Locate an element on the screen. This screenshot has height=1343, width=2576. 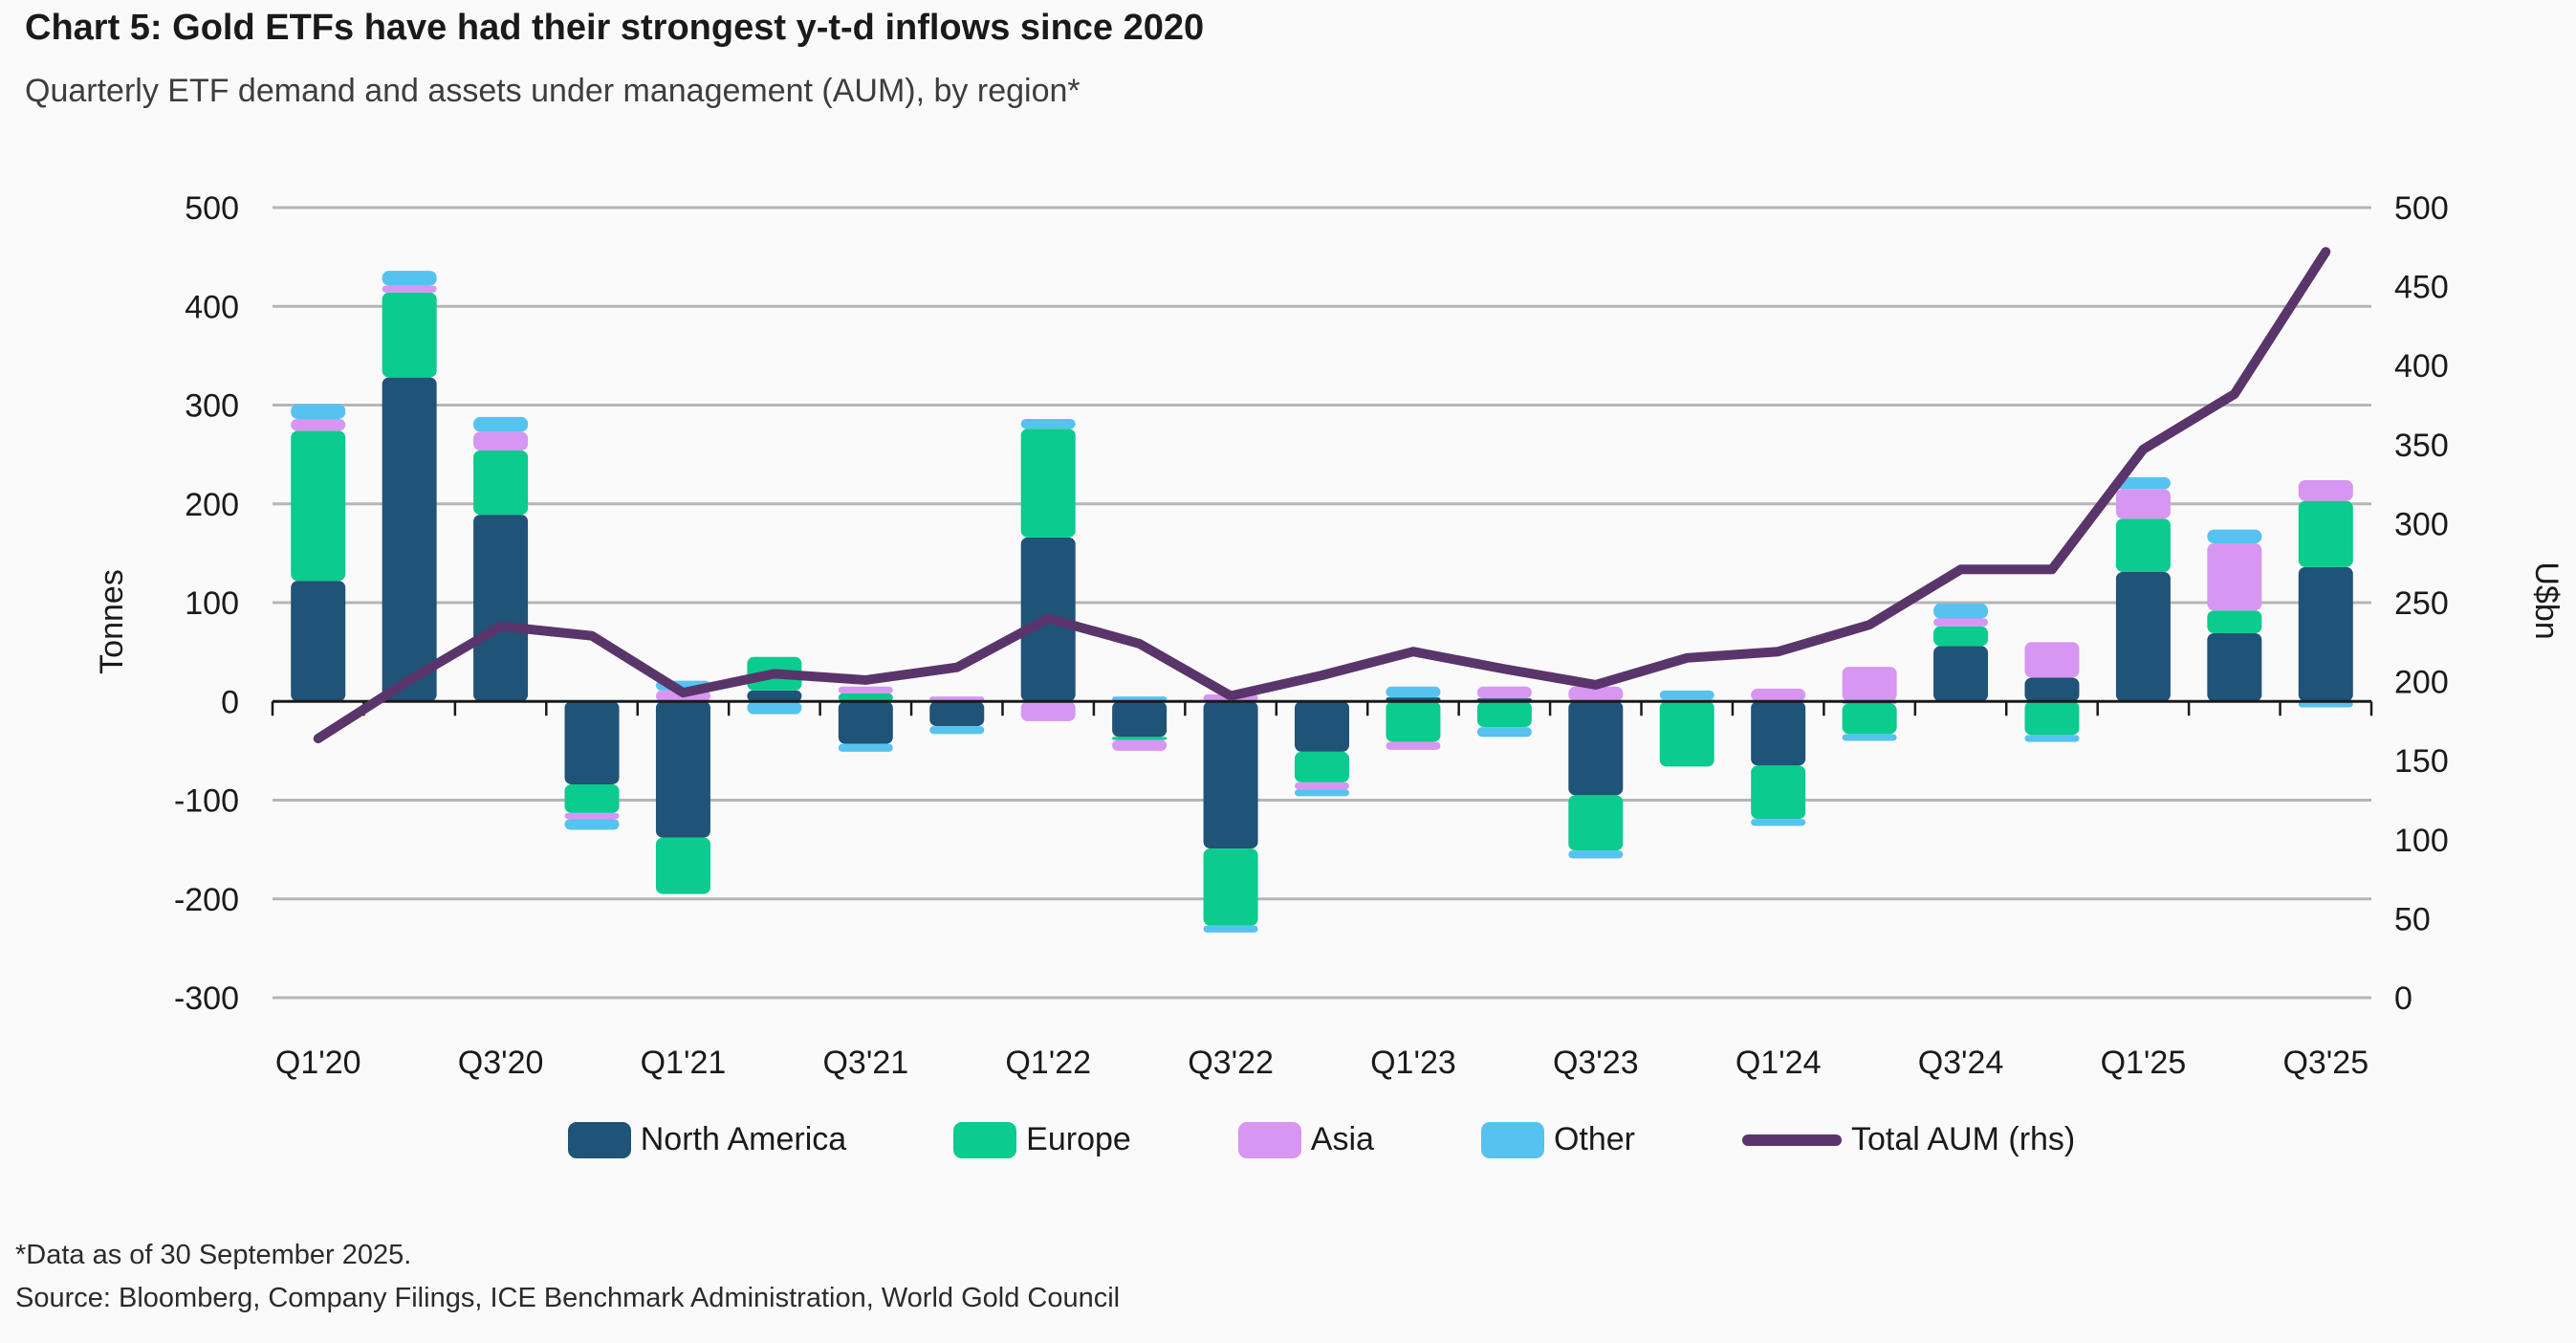
left-axis-tick-label: -100 is located at coordinates (206, 801).